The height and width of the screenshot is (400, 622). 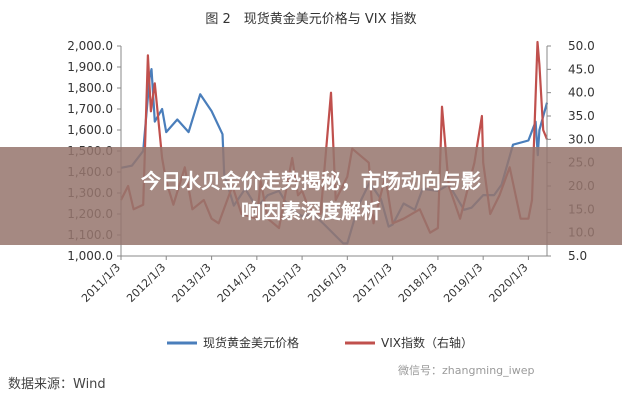 What do you see at coordinates (581, 93) in the screenshot?
I see `y-right-tick-label: 40.0` at bounding box center [581, 93].